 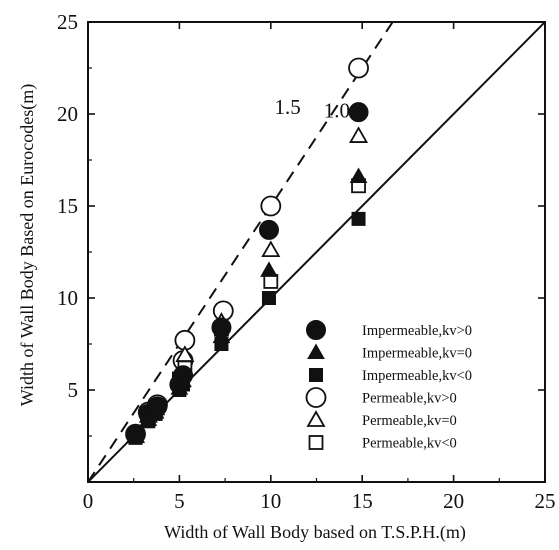 I want to click on reference-line-label: 1.0, so click(x=337, y=111).